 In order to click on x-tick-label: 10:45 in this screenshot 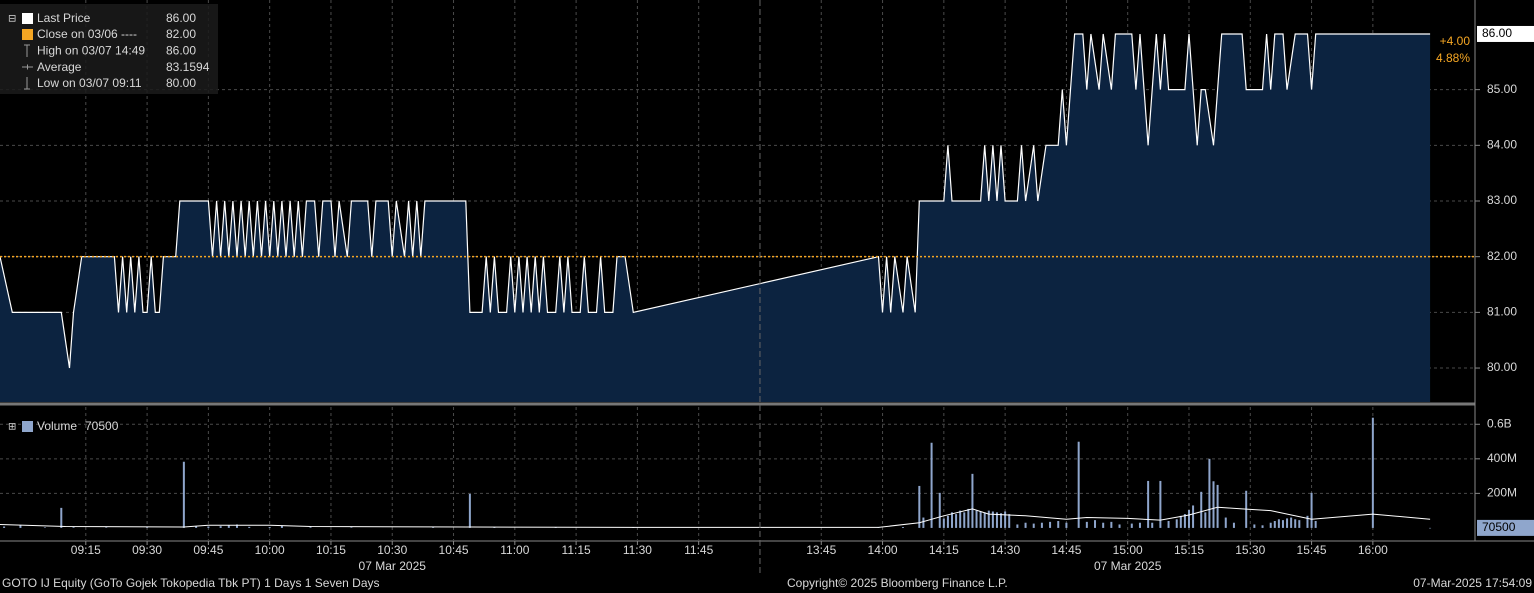, I will do `click(454, 550)`.